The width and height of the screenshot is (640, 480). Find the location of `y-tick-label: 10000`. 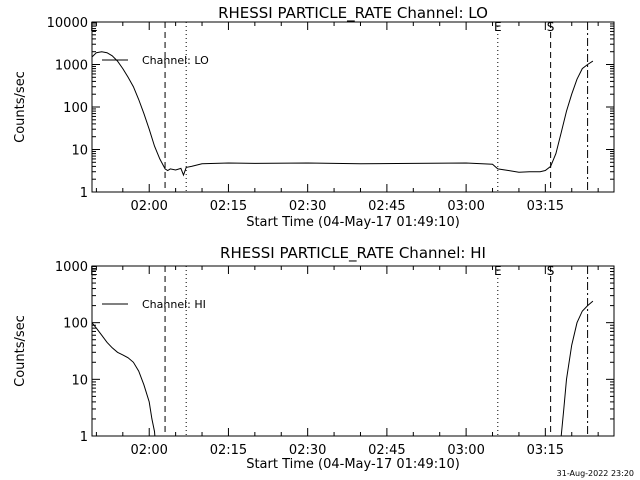

y-tick-label: 10000 is located at coordinates (67, 23).